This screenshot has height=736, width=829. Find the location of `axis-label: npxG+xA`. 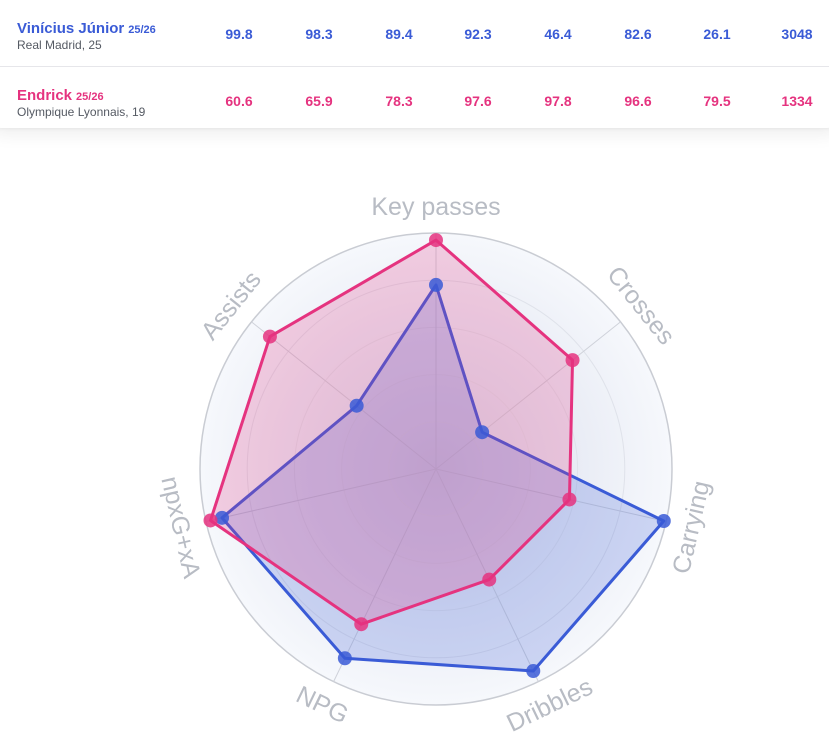

axis-label: npxG+xA is located at coordinates (180, 527).